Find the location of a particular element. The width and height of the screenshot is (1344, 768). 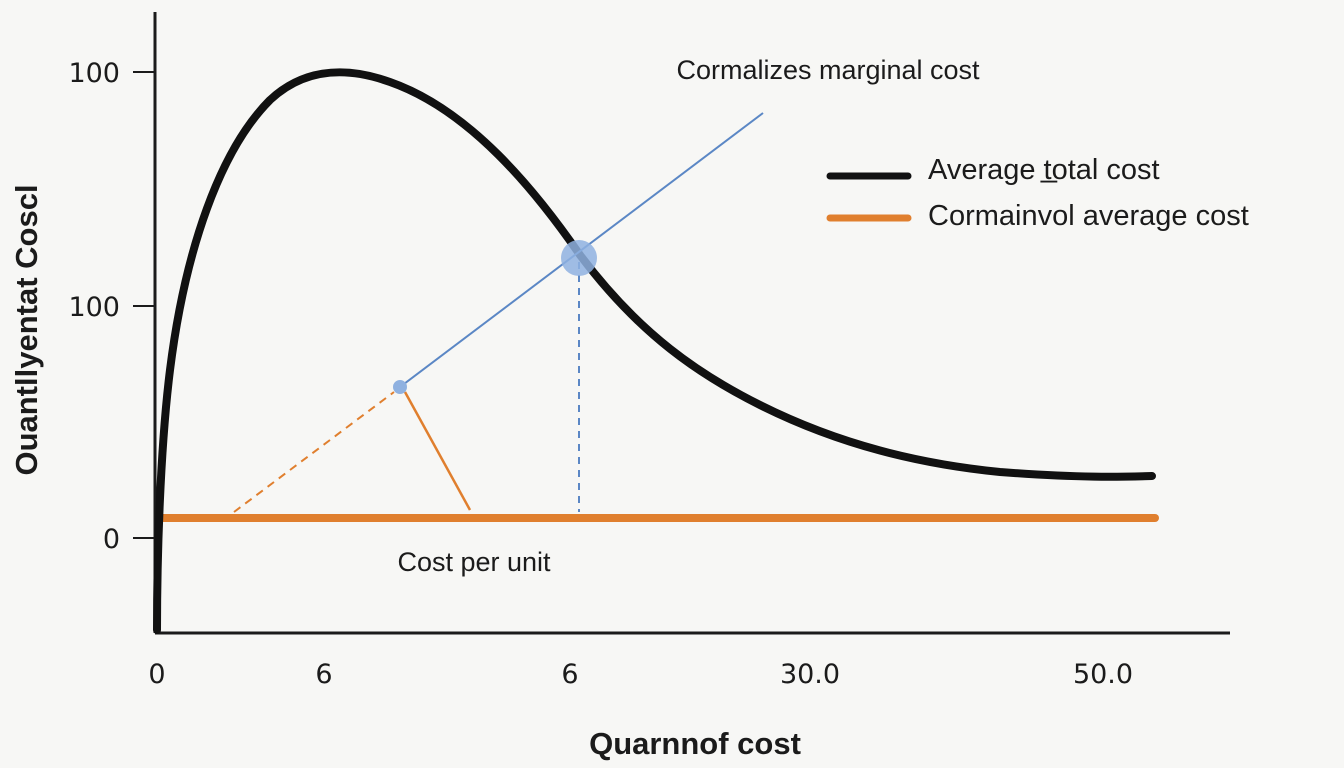

y-tick-label: 0 is located at coordinates (111, 539).